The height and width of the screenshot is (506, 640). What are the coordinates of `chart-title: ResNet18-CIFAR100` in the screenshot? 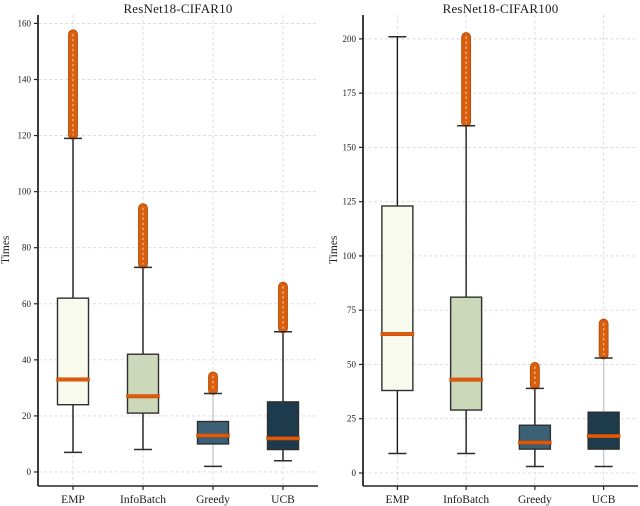 It's located at (500, 8).